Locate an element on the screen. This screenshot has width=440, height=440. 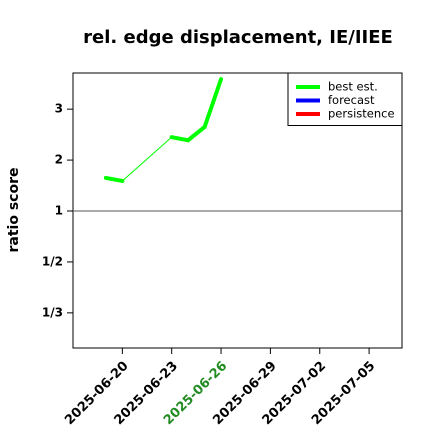
y-tick-label: 1/2 is located at coordinates (52, 261).